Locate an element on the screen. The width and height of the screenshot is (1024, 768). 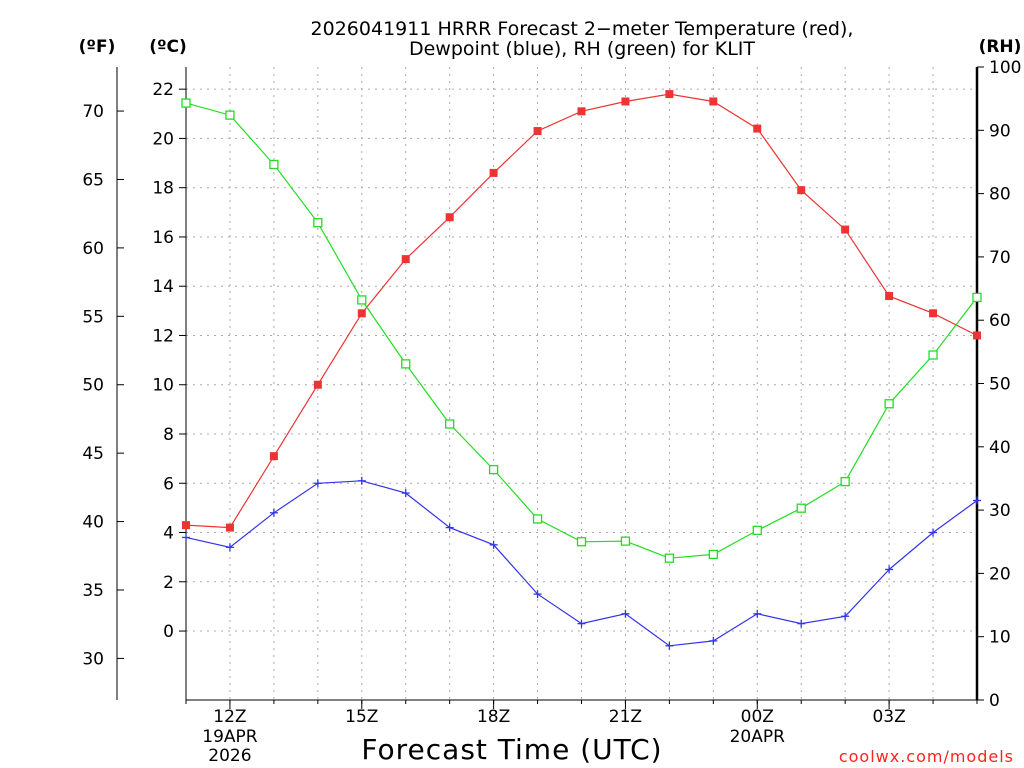
rh-tick-label: 90 is located at coordinates (1000, 131).